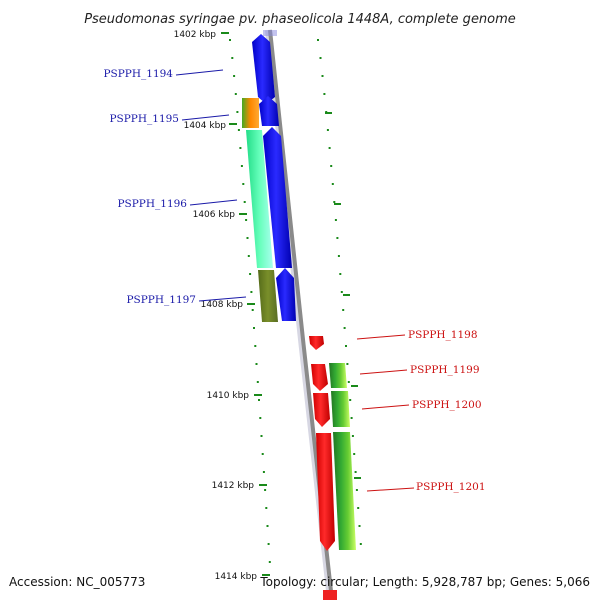 The image size is (600, 600). What do you see at coordinates (250, 113) in the screenshot?
I see `gene-feature-1195-outer` at bounding box center [250, 113].